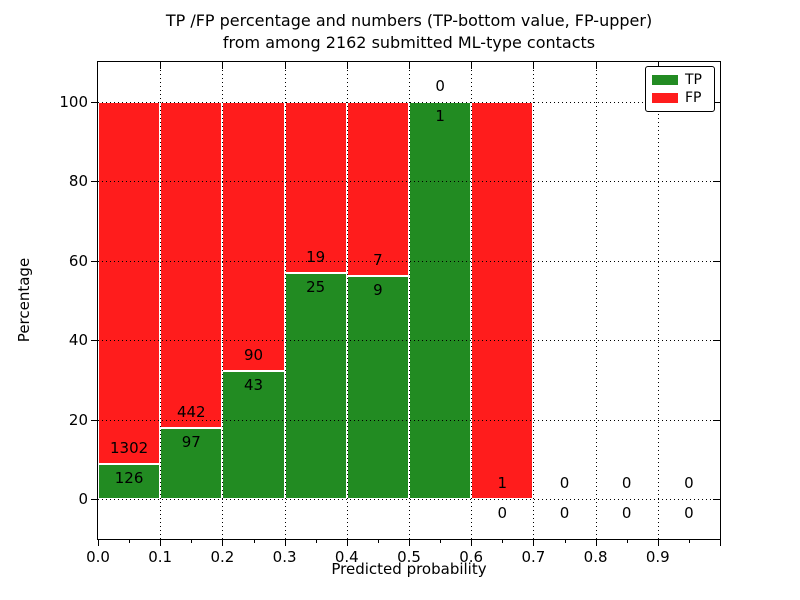 The height and width of the screenshot is (600, 800). What do you see at coordinates (595, 557) in the screenshot?
I see `x-tick-label: 0.8` at bounding box center [595, 557].